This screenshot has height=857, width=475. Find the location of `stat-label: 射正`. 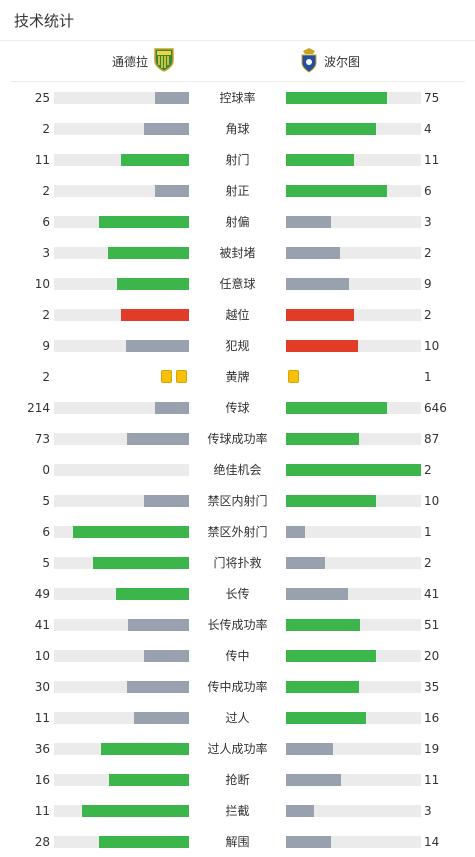

stat-label: 射正 is located at coordinates (237, 191).